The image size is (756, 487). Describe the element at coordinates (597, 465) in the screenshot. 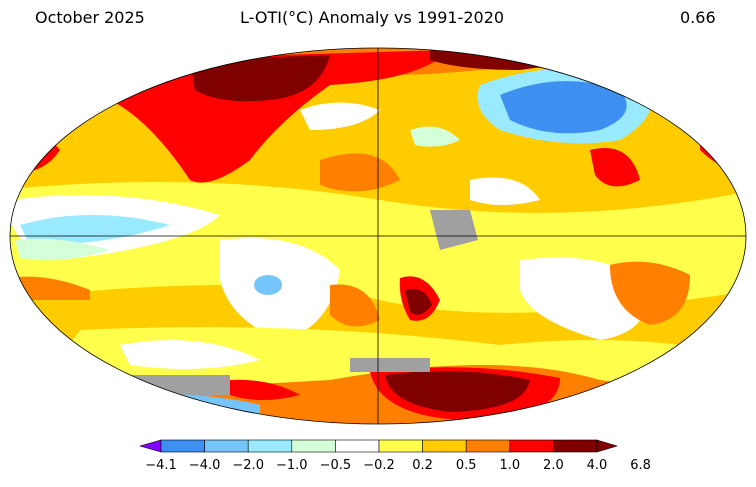

I see `colorbar-tick-label: 4.0` at that location.